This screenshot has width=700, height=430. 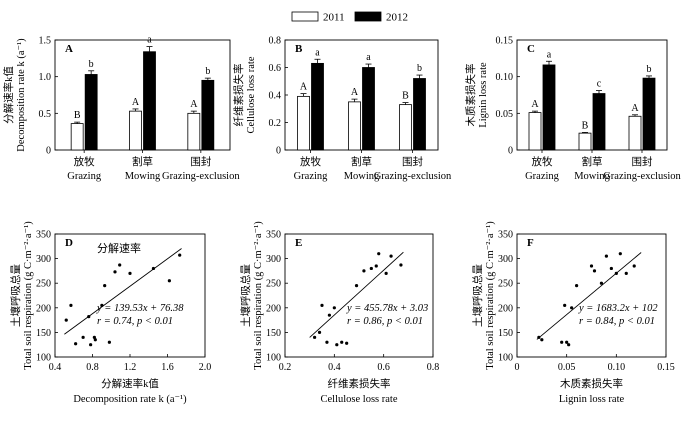 I want to click on y-tick-label-A: 1.0, so click(x=45, y=77).